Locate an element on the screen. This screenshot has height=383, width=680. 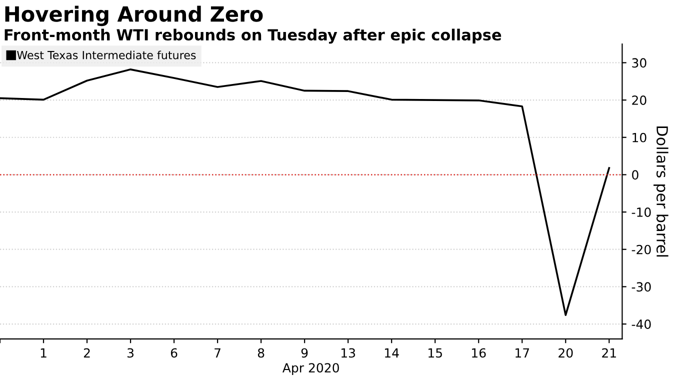
x-tick-label: 3 is located at coordinates (131, 353).